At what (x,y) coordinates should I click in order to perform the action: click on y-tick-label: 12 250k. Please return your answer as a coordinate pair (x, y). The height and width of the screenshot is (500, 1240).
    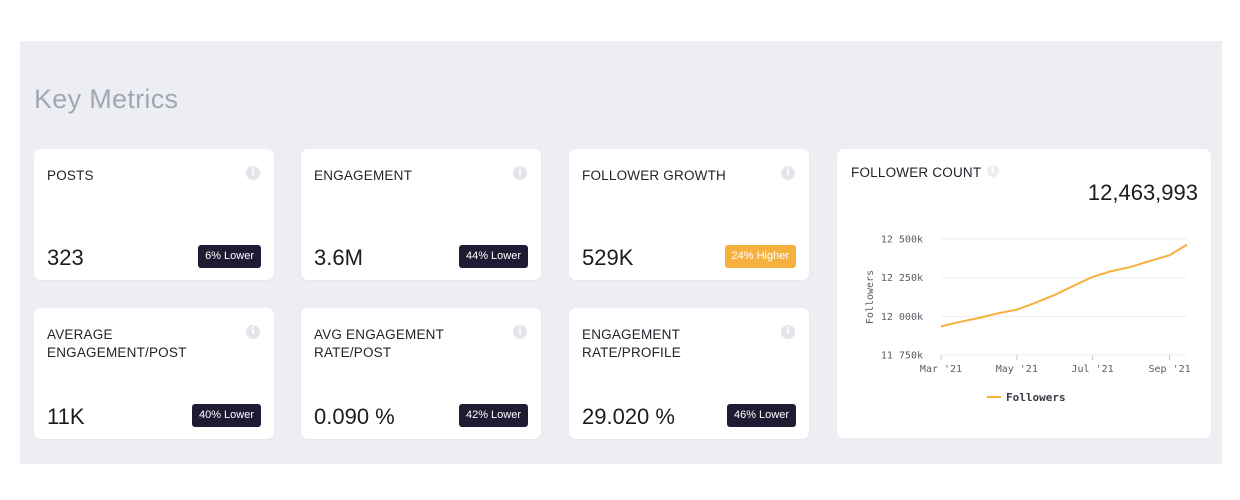
    Looking at the image, I should click on (902, 278).